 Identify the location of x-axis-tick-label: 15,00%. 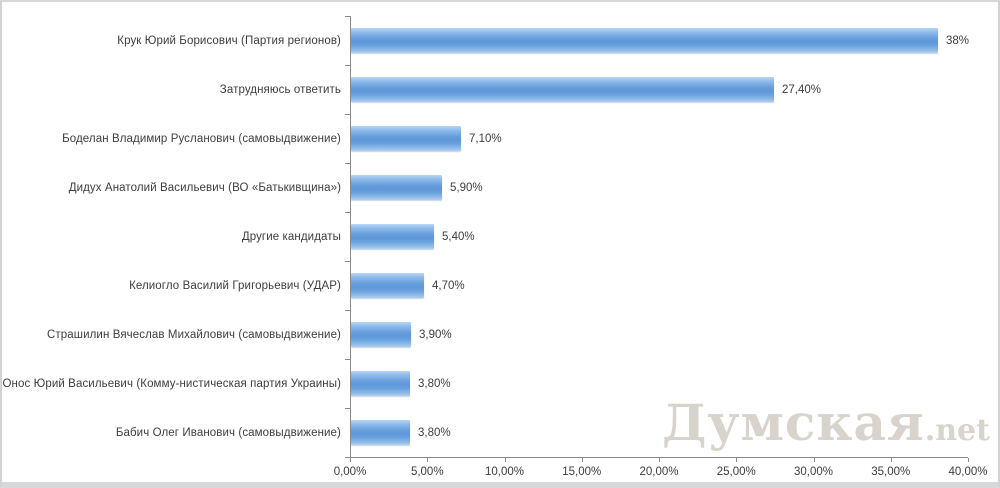
(582, 472).